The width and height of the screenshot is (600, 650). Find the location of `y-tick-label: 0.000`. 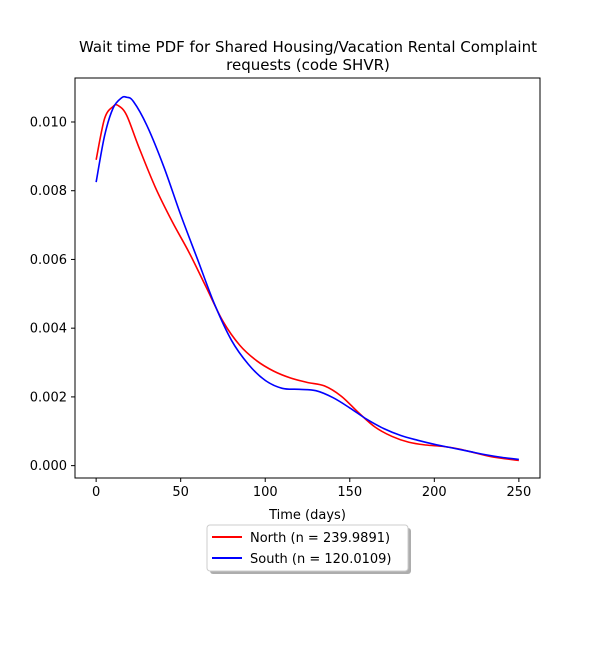

y-tick-label: 0.000 is located at coordinates (48, 466).